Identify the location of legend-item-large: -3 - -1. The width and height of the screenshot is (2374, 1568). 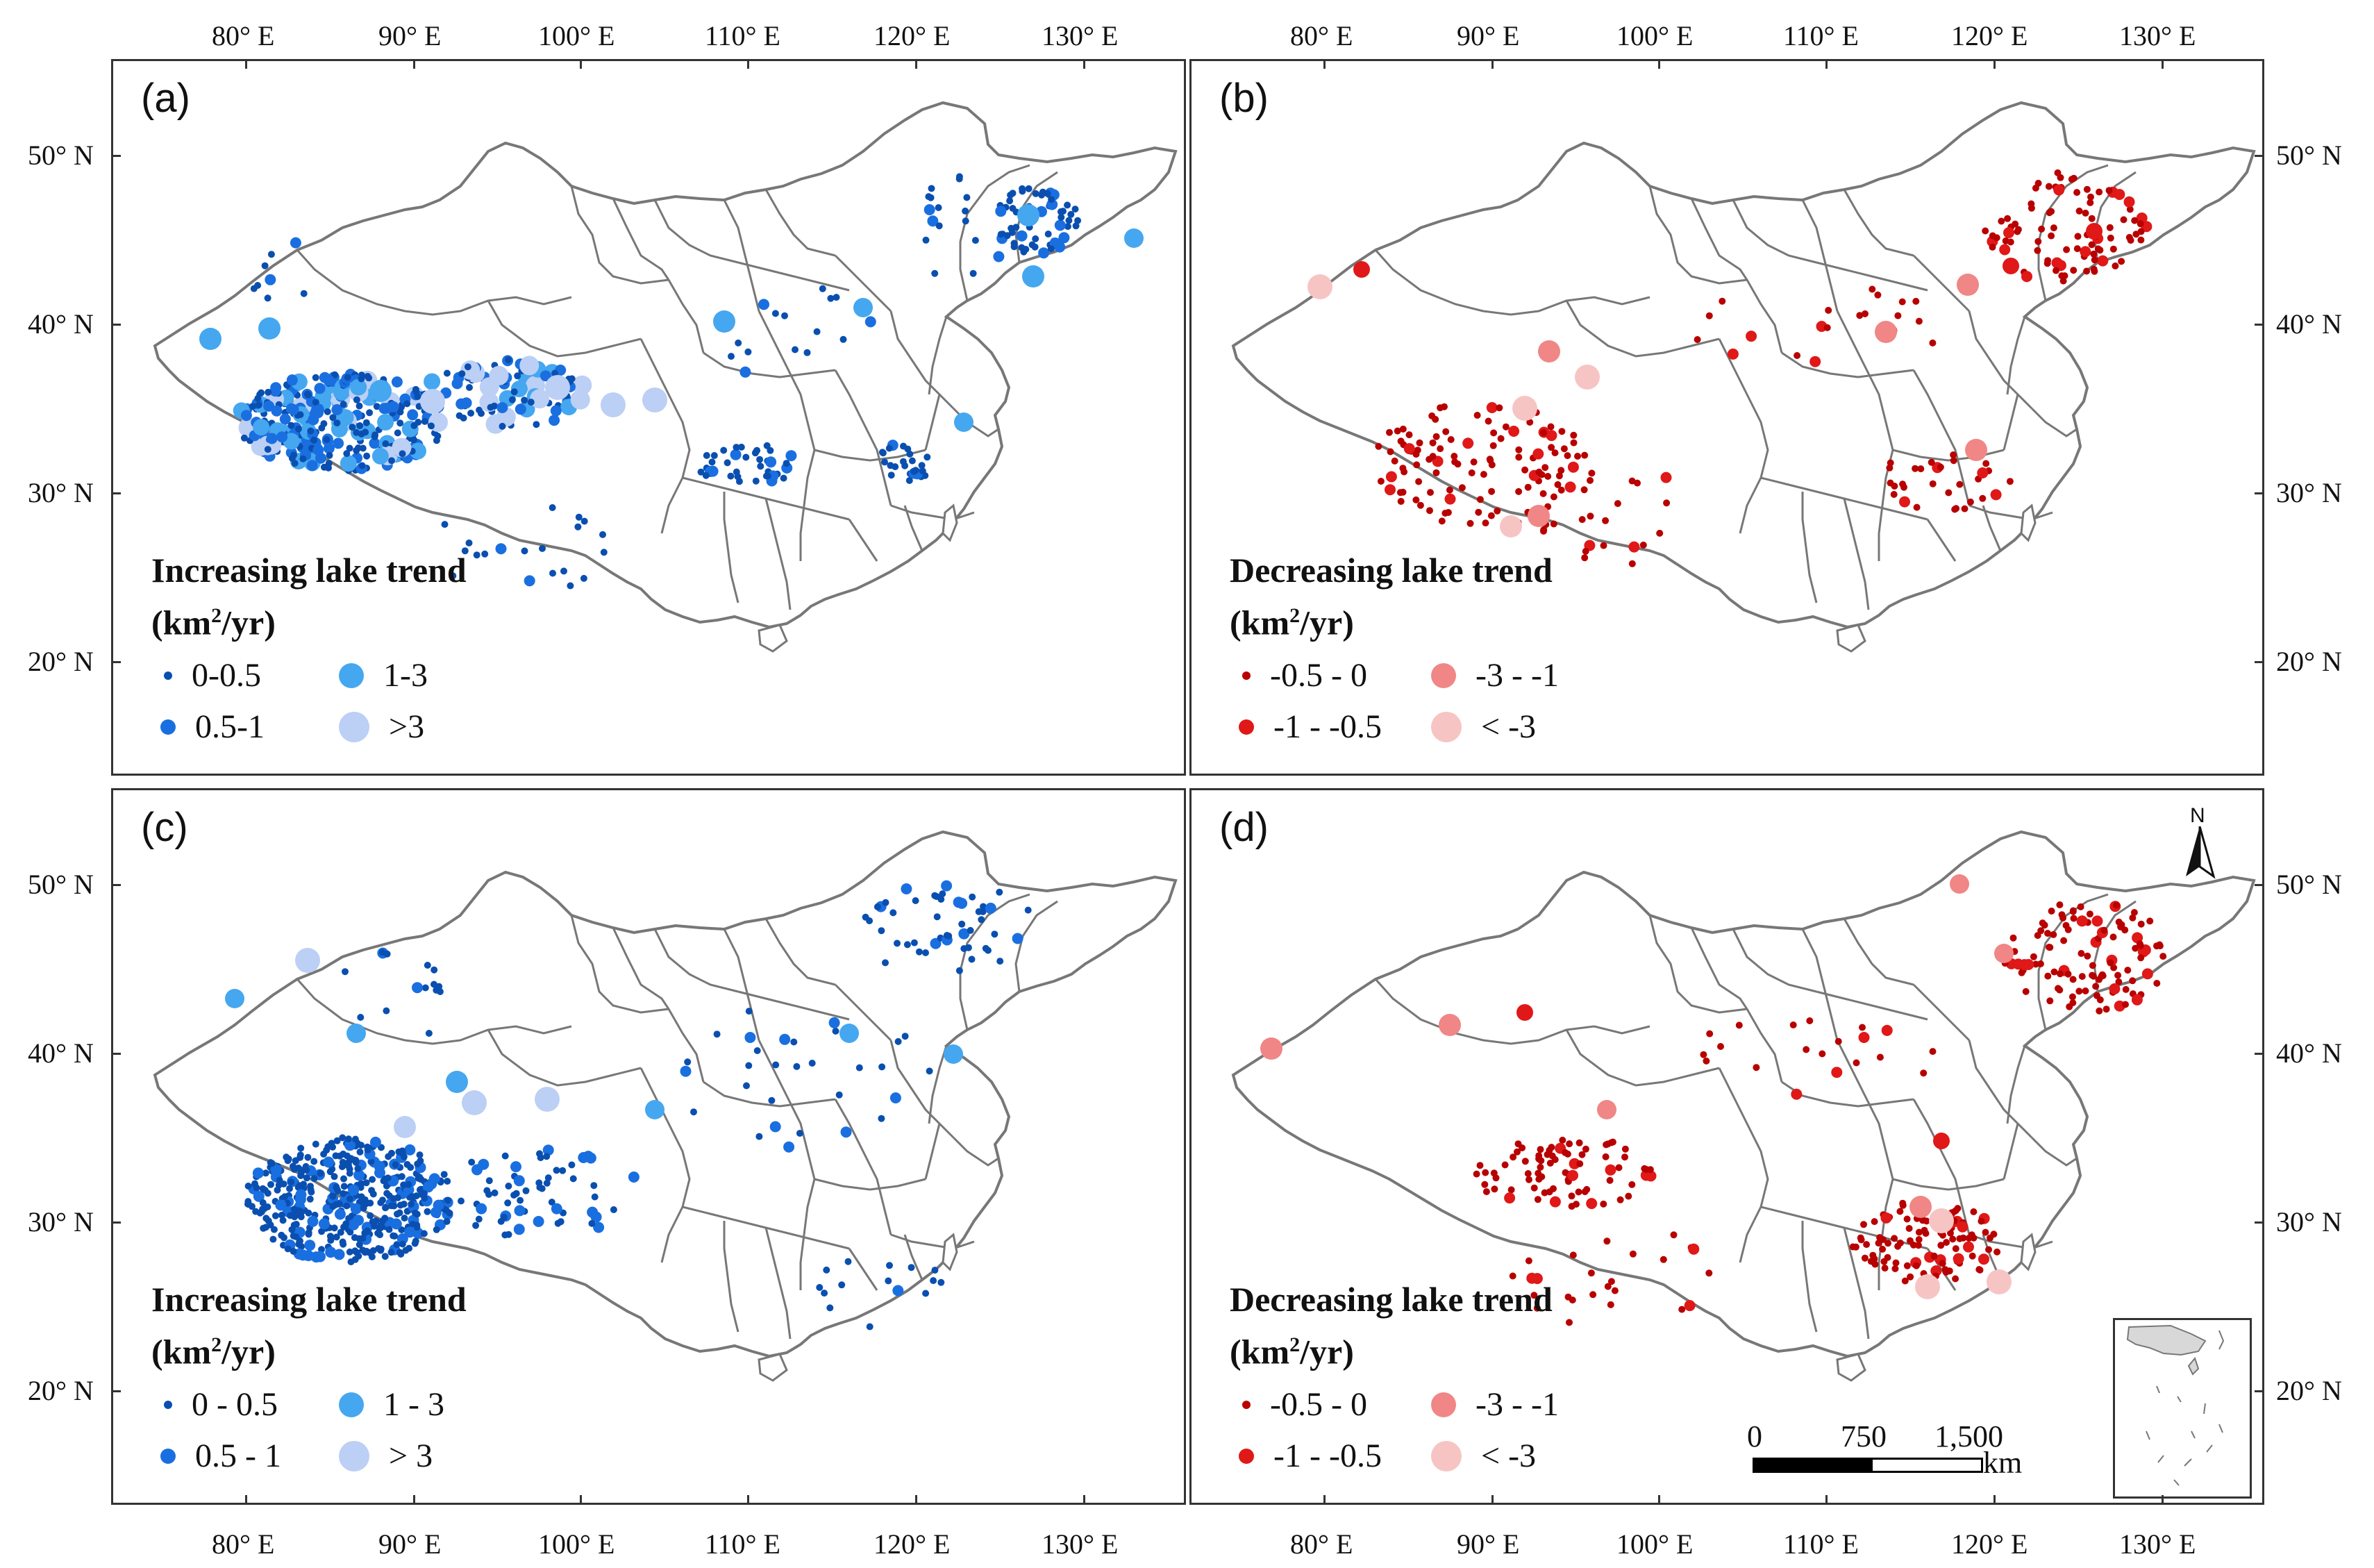
(1525, 676).